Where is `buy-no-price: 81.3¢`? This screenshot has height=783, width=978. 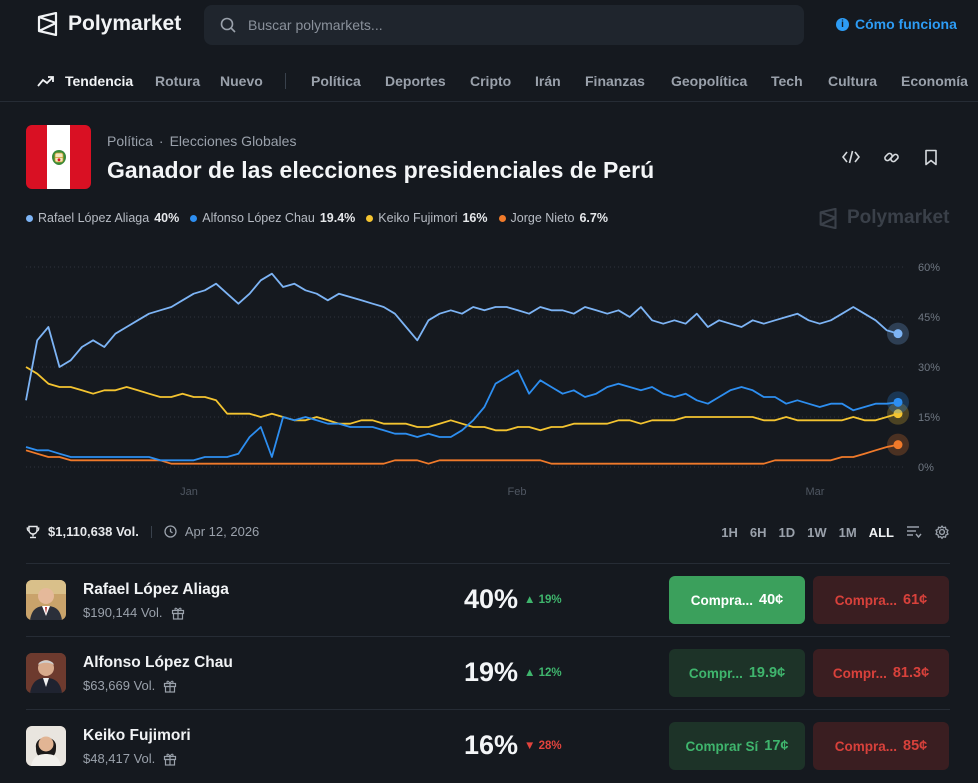
buy-no-price: 81.3¢ is located at coordinates (911, 673).